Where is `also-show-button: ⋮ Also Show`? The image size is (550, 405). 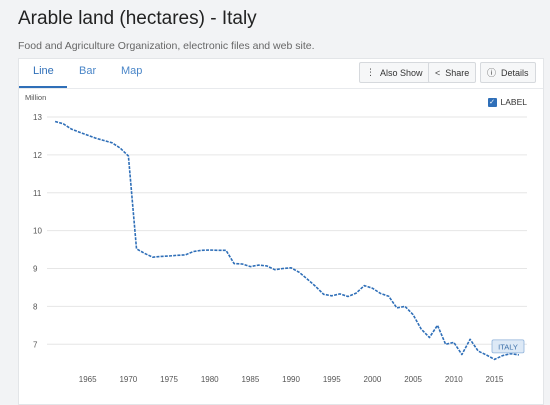 also-show-button: ⋮ Also Show is located at coordinates (394, 72).